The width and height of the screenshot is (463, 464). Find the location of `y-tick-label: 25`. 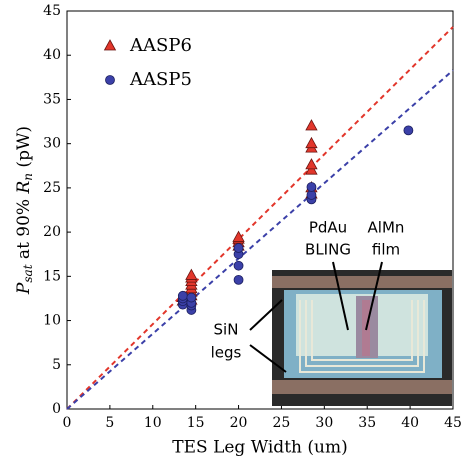

y-tick-label: 25 is located at coordinates (52, 188).